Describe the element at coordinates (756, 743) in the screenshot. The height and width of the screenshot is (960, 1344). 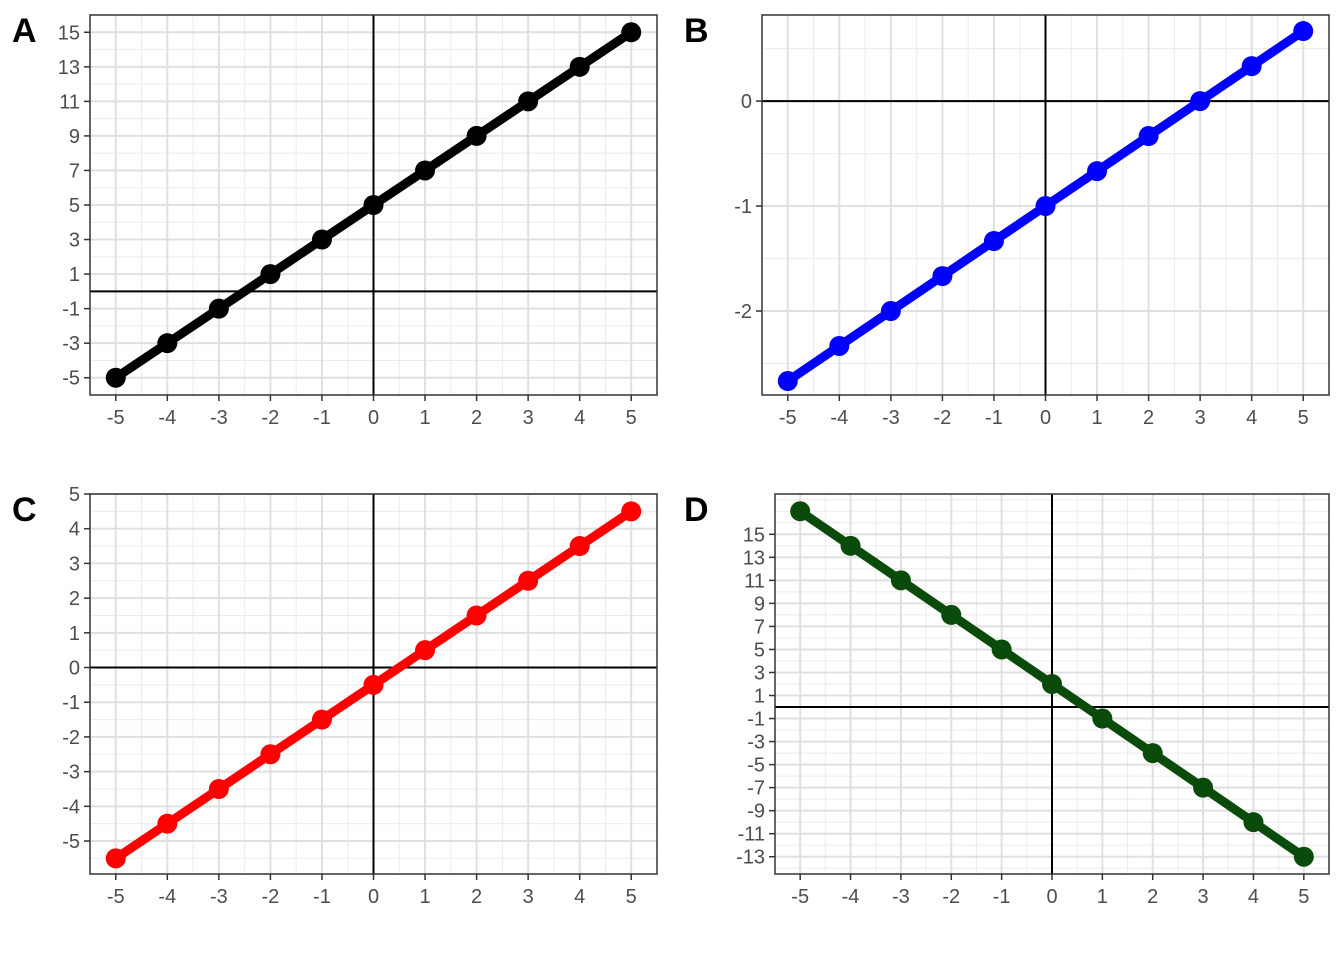
I see `panel-d-y-tick-label: -3` at that location.